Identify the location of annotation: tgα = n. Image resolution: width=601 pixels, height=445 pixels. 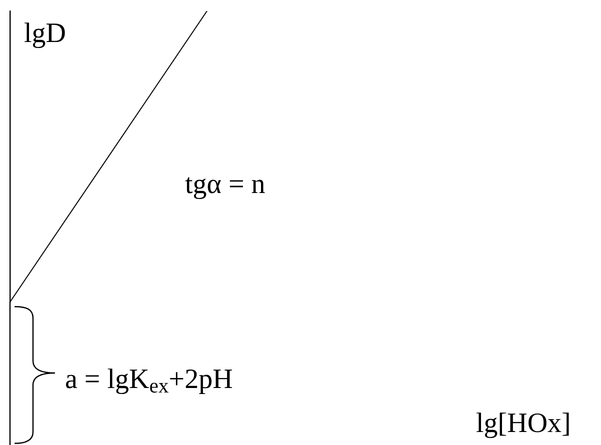
(225, 184).